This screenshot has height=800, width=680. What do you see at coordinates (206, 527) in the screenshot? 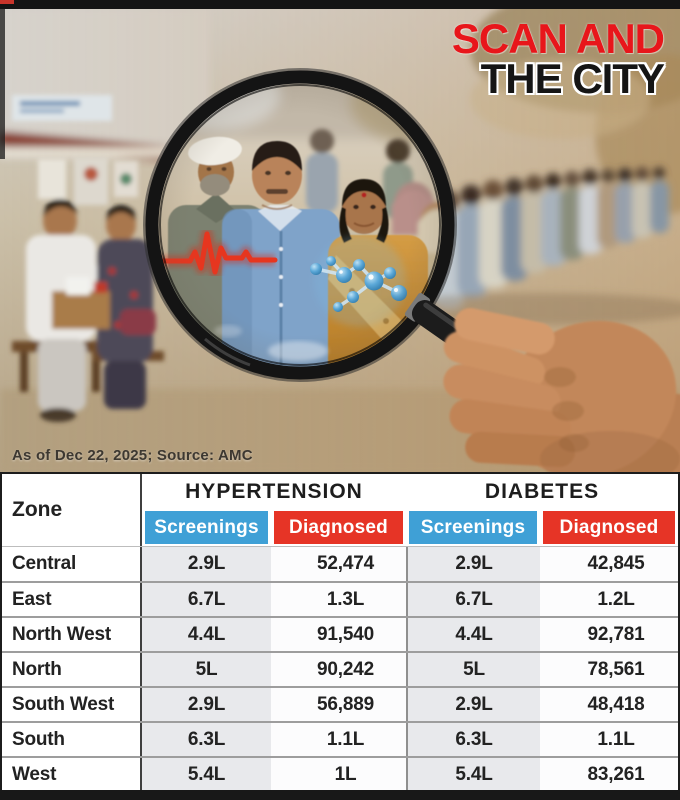
I see `ht-screenings-header: Screenings` at bounding box center [206, 527].